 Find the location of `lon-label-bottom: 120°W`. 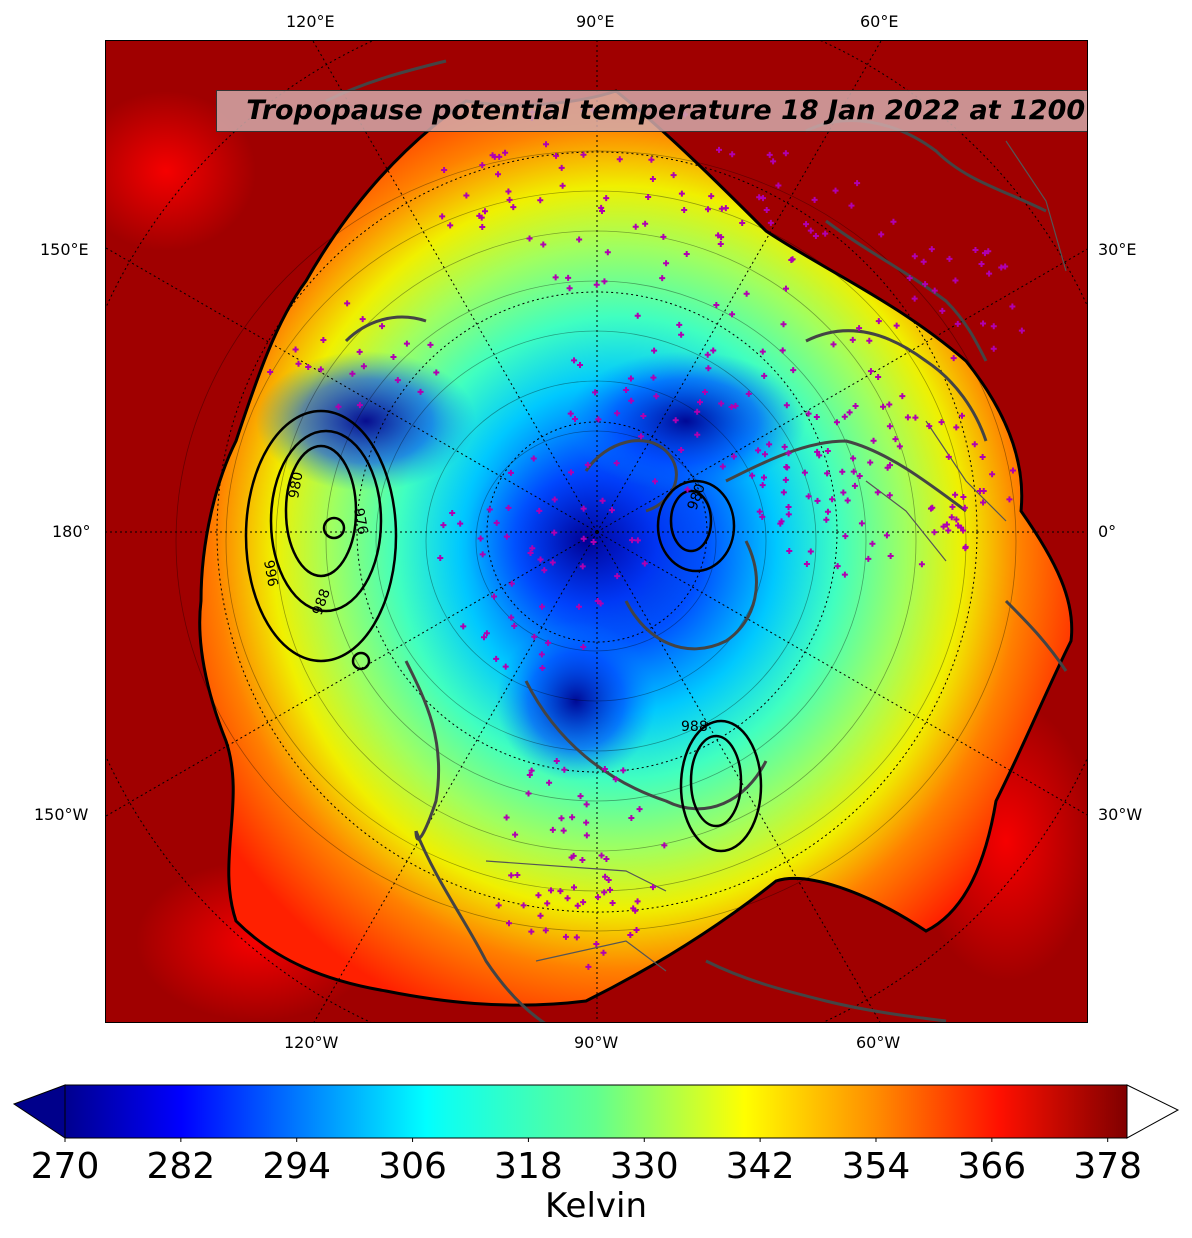

lon-label-bottom: 120°W is located at coordinates (311, 1042).